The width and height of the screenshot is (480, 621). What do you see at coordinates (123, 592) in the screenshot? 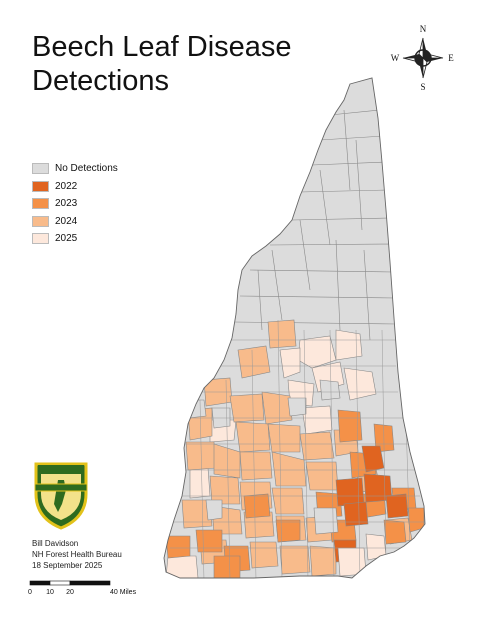
I see `scale-tick-label: 40 Miles` at bounding box center [123, 592].